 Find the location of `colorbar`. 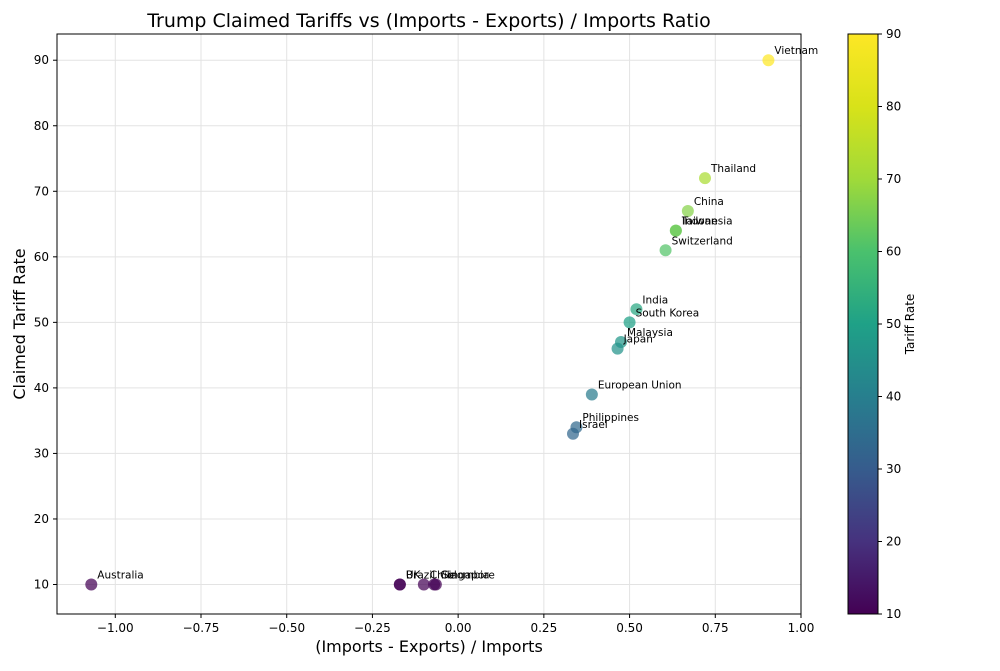

colorbar is located at coordinates (863, 324).